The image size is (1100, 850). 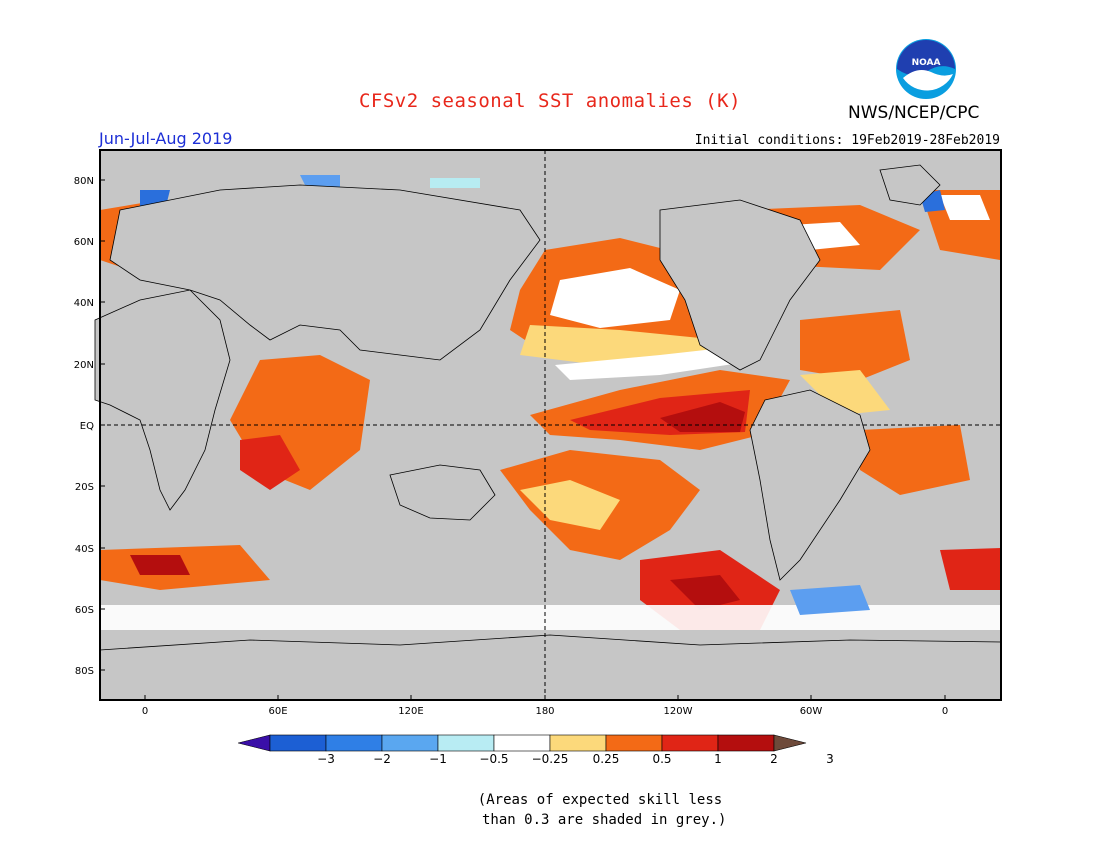 I want to click on colorbar-label: −1, so click(x=438, y=759).